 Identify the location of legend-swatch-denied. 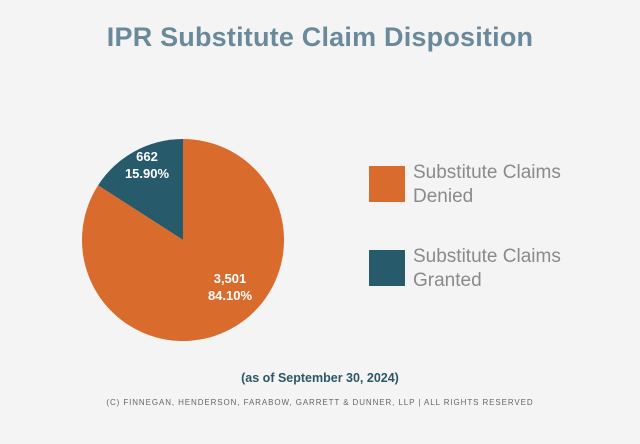
(387, 184).